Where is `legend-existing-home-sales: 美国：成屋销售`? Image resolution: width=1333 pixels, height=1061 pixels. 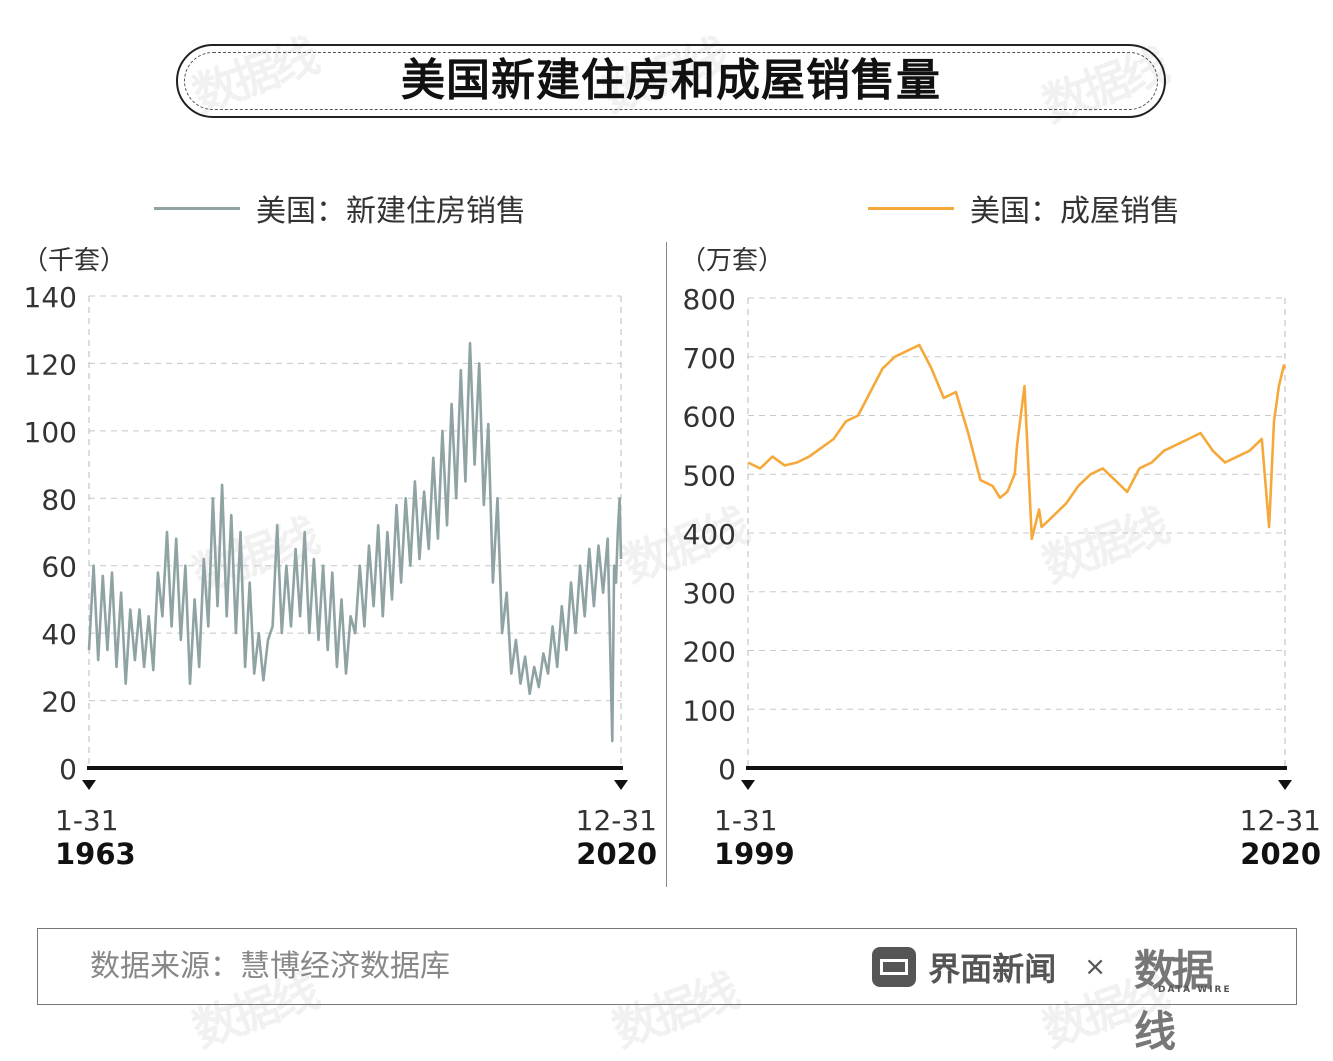 legend-existing-home-sales: 美国：成屋销售 is located at coordinates (1024, 208).